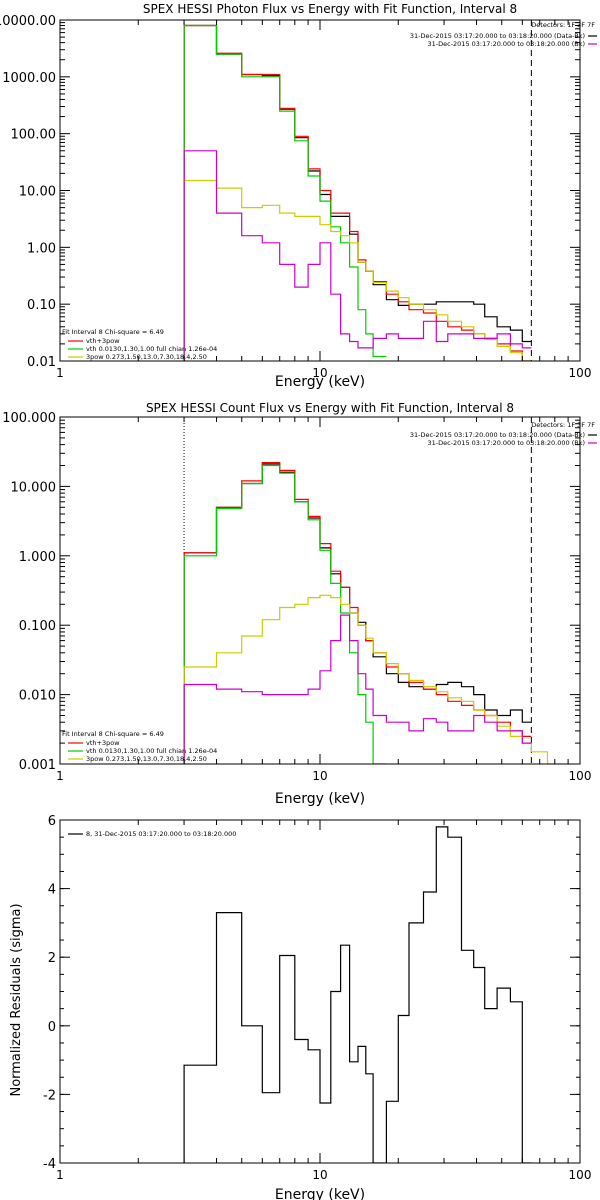  Describe the element at coordinates (29, 78) in the screenshot. I see `y-tick-label: 1000.00` at that location.